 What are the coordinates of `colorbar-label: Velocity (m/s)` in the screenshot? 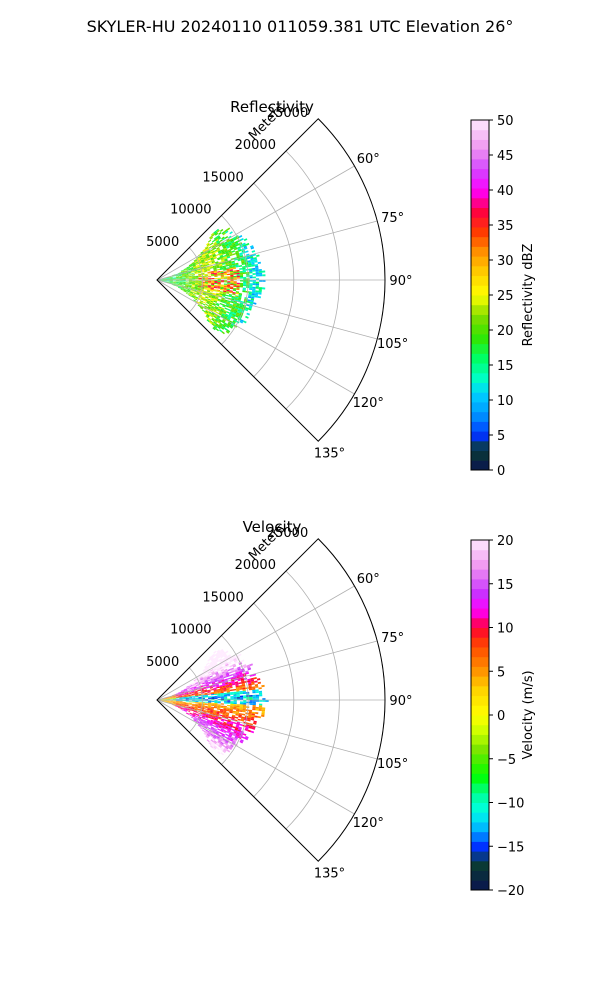 It's located at (528, 714).